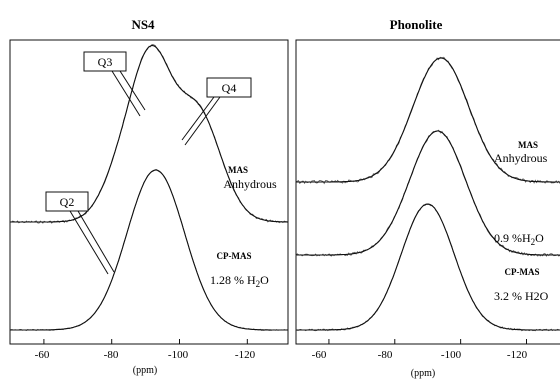 This screenshot has width=560, height=380. Describe the element at coordinates (423, 373) in the screenshot. I see `phonolite-x-label: (ppm)` at that location.